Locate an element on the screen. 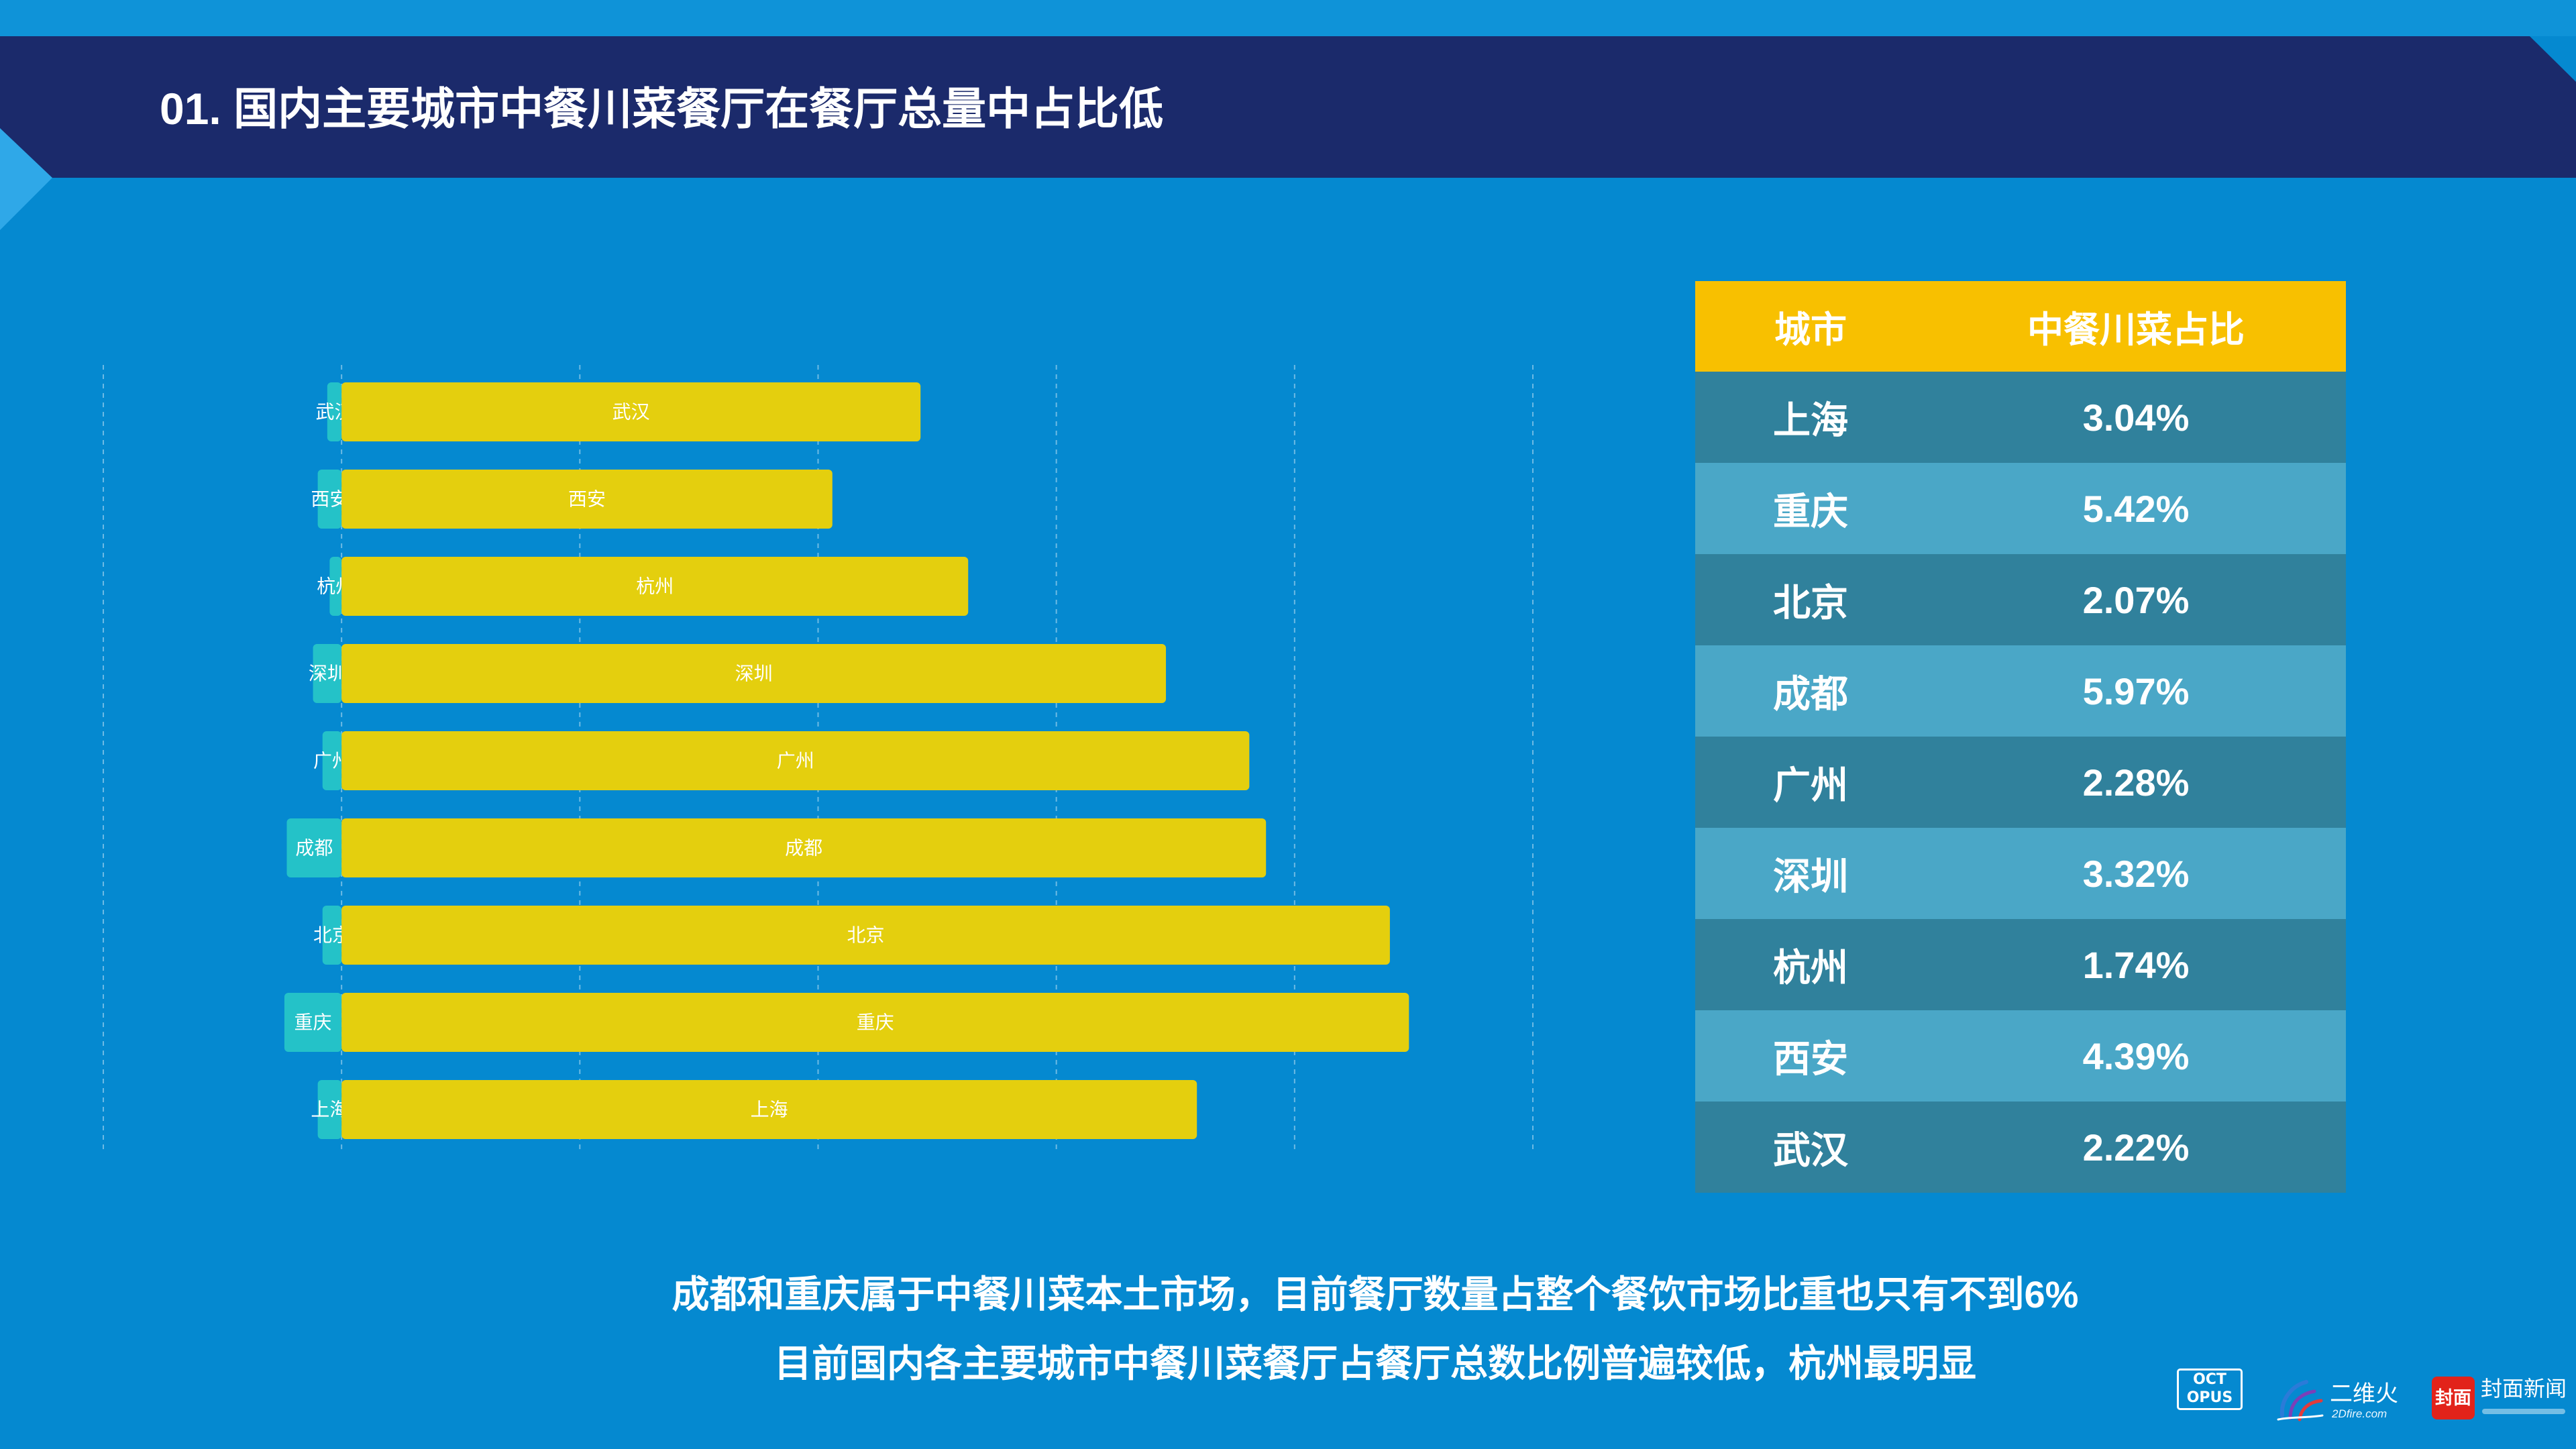 The height and width of the screenshot is (1449, 2576). city-cell: 重庆 is located at coordinates (1810, 511).